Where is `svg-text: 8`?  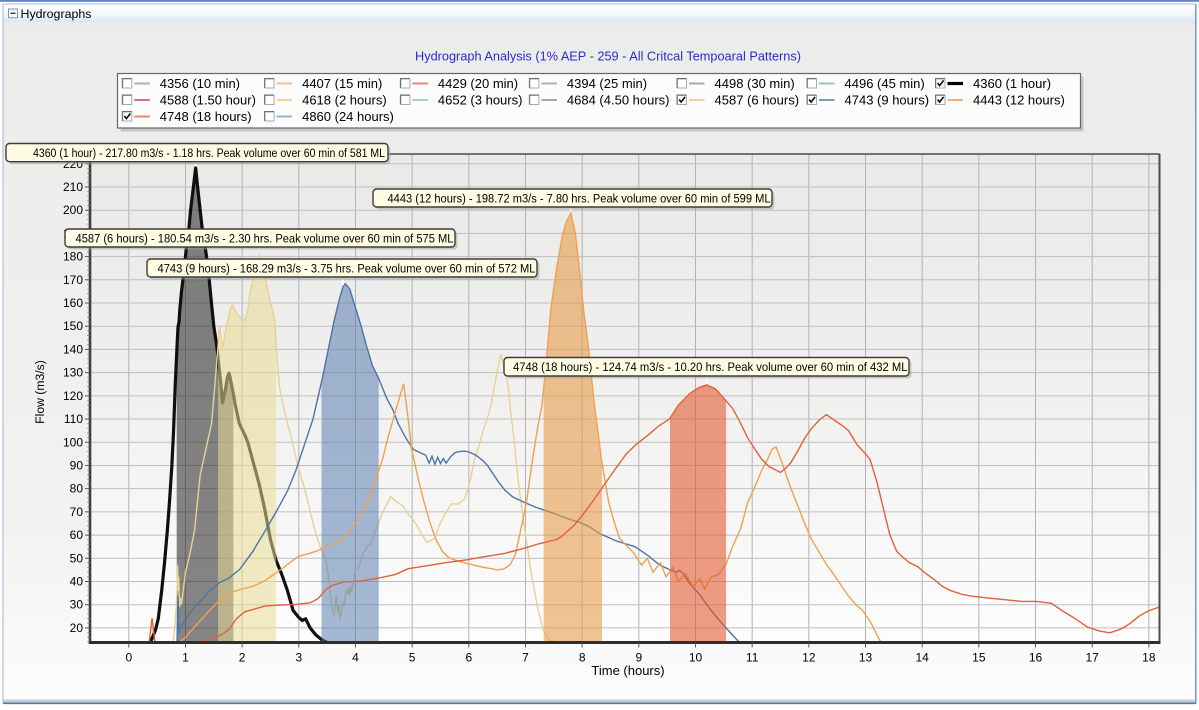
svg-text: 8 is located at coordinates (582, 658).